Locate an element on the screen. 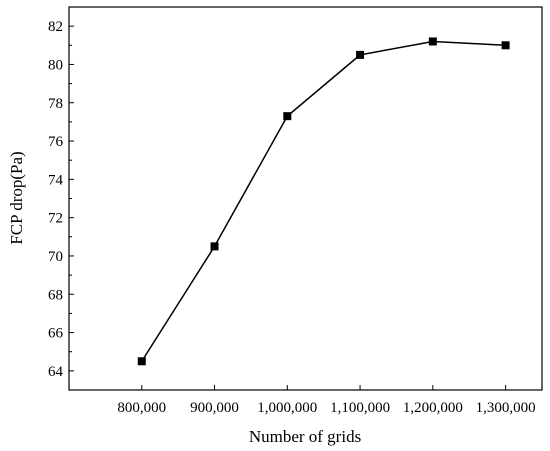  x-tick-label: 1,300,000 is located at coordinates (506, 408).